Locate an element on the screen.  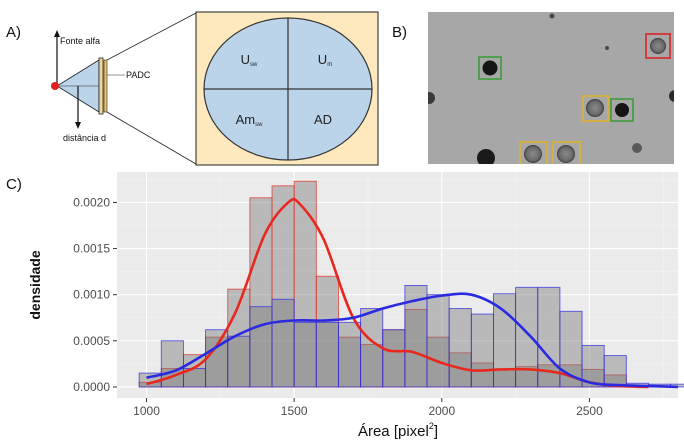
x-tick-label: 2000 is located at coordinates (441, 411).